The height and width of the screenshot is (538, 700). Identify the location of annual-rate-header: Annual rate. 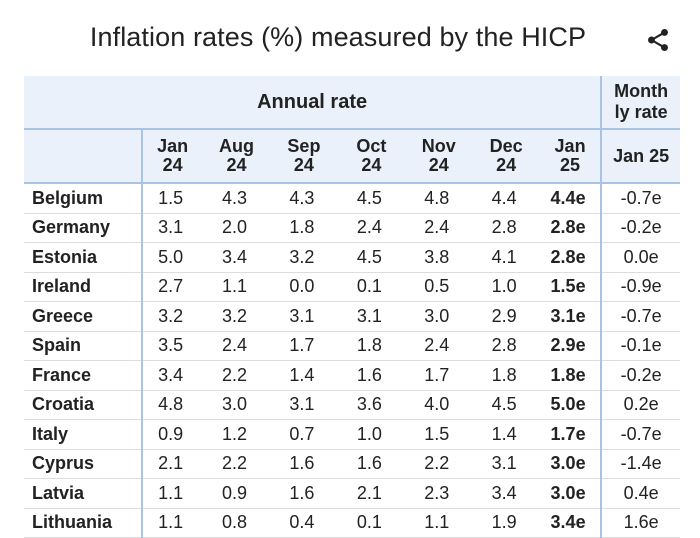
(313, 103).